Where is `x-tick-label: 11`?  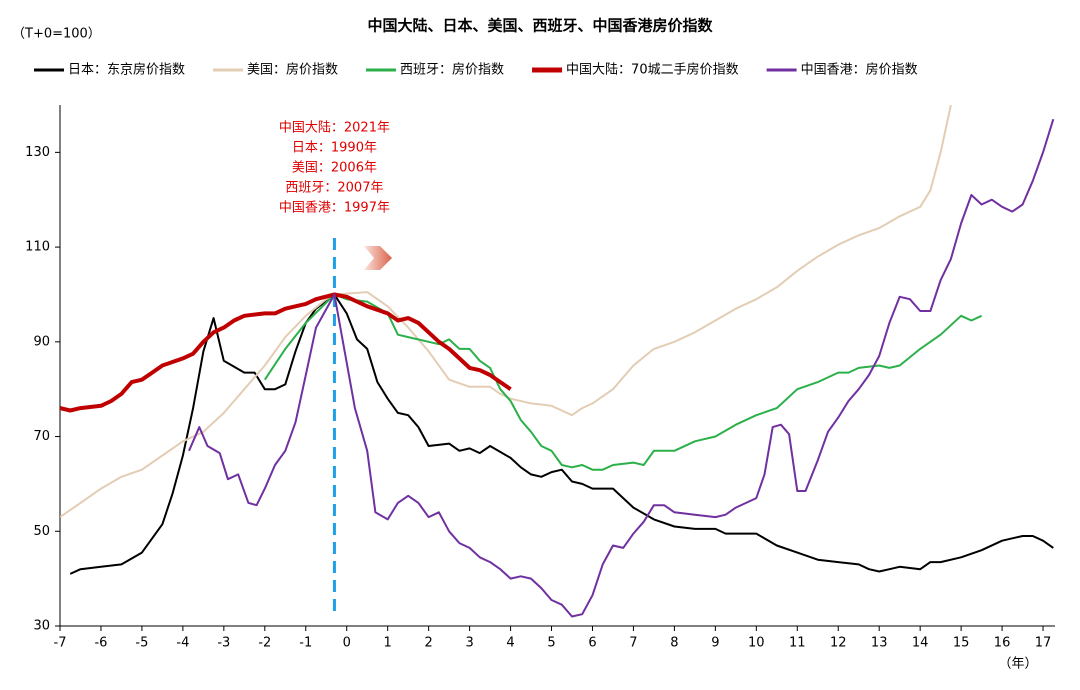
x-tick-label: 11 is located at coordinates (797, 643).